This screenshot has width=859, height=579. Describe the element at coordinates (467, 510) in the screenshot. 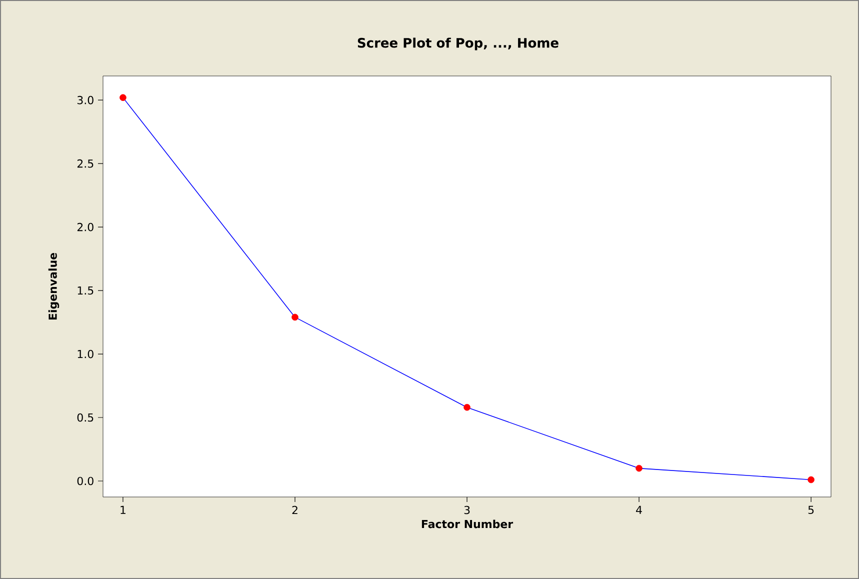

I see `x-tick-label: 3` at that location.